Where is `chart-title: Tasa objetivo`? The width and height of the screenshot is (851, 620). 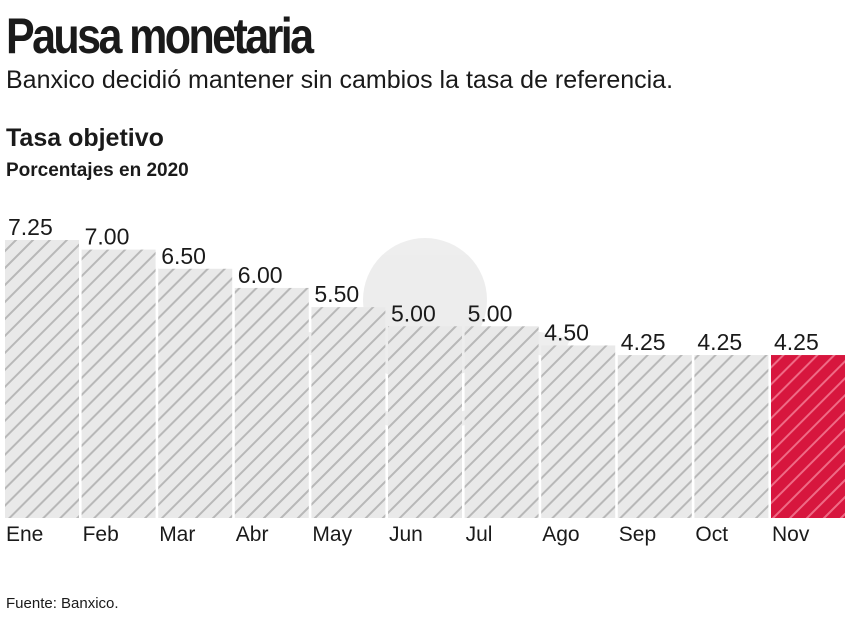
chart-title: Tasa objetivo is located at coordinates (85, 138).